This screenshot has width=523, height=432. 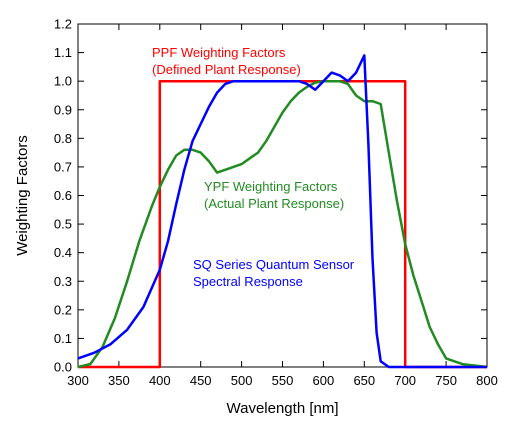 I want to click on ppf-annotation-line-2: (Defined Plant Response), so click(x=226, y=69).